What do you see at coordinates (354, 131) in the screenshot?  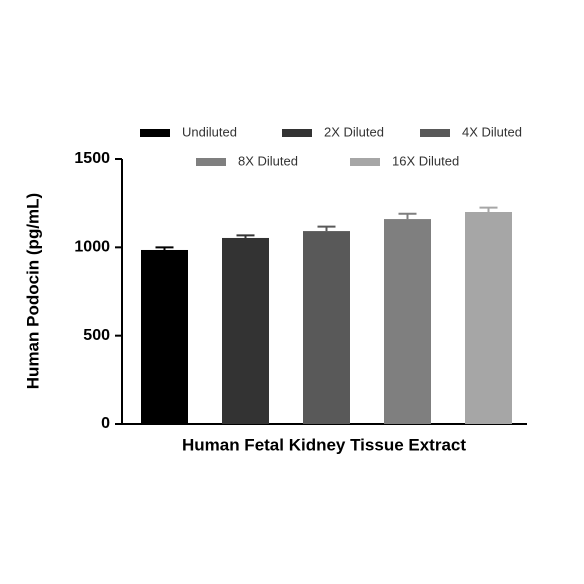 I see `legend-label: 2X Diluted` at bounding box center [354, 131].